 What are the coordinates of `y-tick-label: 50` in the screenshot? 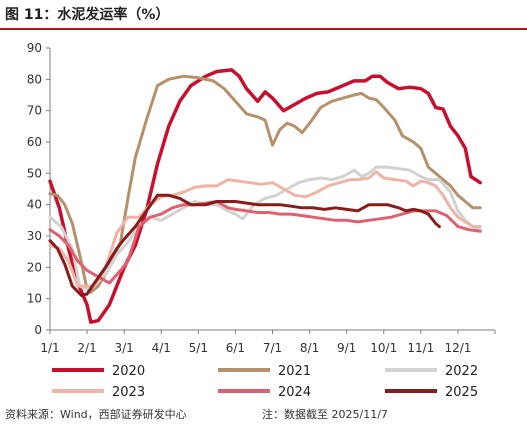 It's located at (34, 173).